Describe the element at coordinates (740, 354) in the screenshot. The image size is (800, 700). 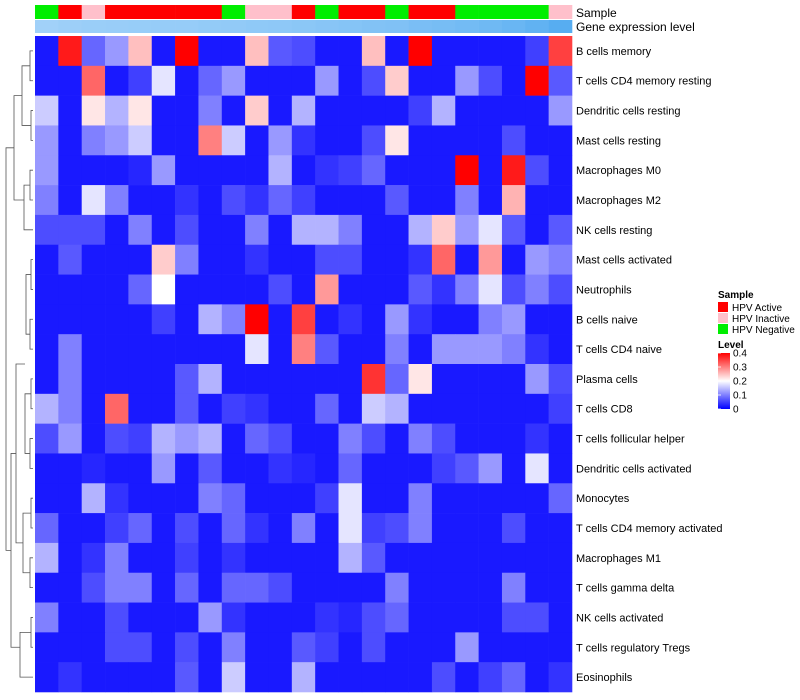
I see `level-legend-tick-label: 0.4` at that location.